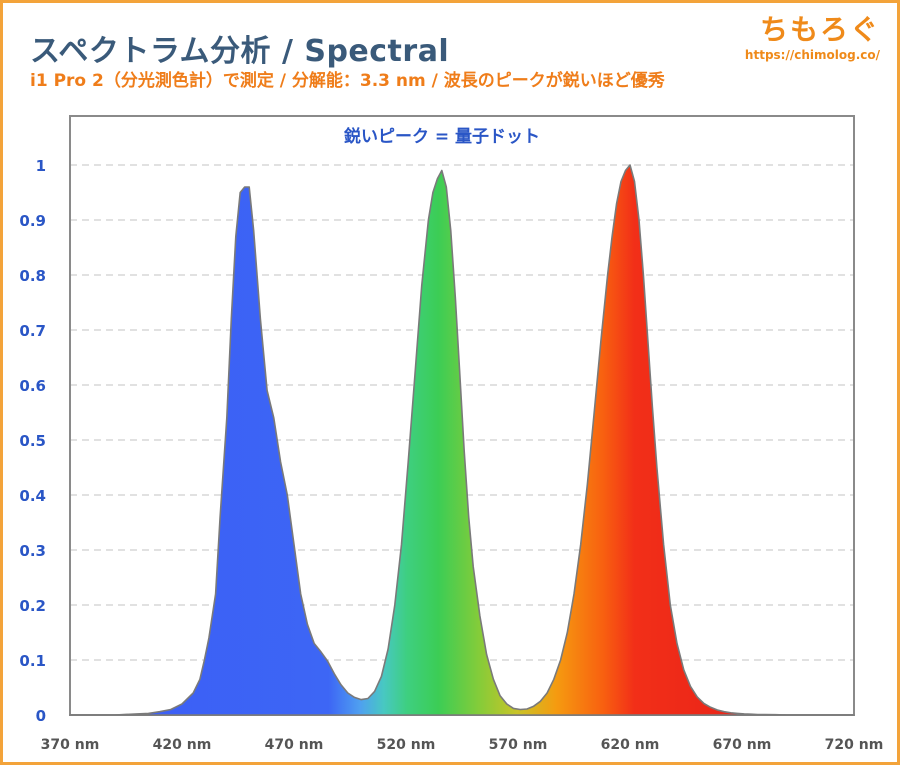  Describe the element at coordinates (32, 331) in the screenshot. I see `y-tick-label: 0.7` at that location.